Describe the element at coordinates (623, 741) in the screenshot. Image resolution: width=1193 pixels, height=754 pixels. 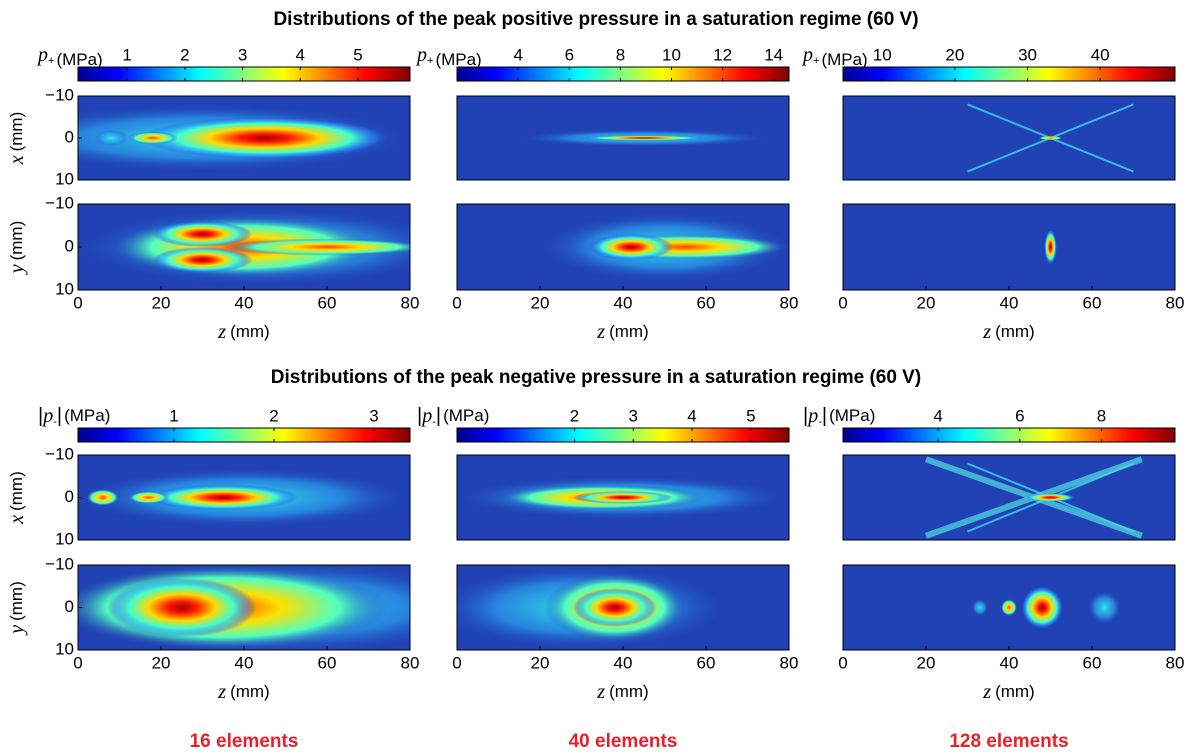
I see `caption: 40 elements` at that location.